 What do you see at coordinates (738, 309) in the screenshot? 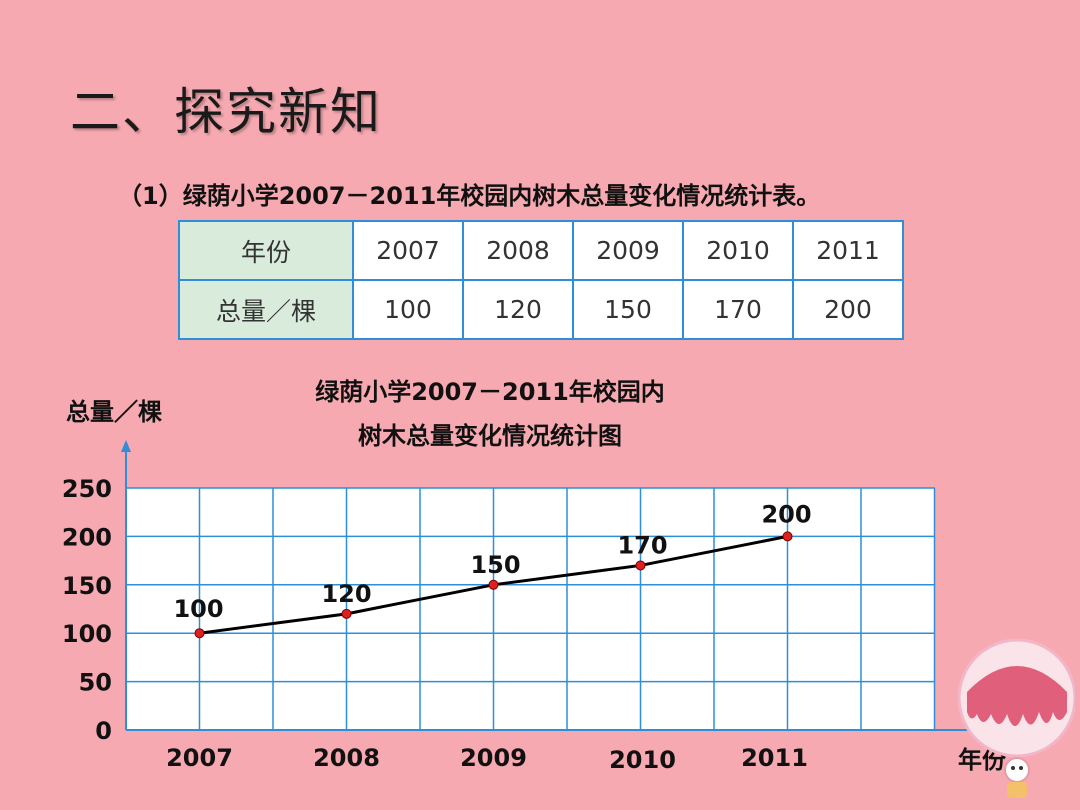
I see `table-cell-total: 170` at bounding box center [738, 309].